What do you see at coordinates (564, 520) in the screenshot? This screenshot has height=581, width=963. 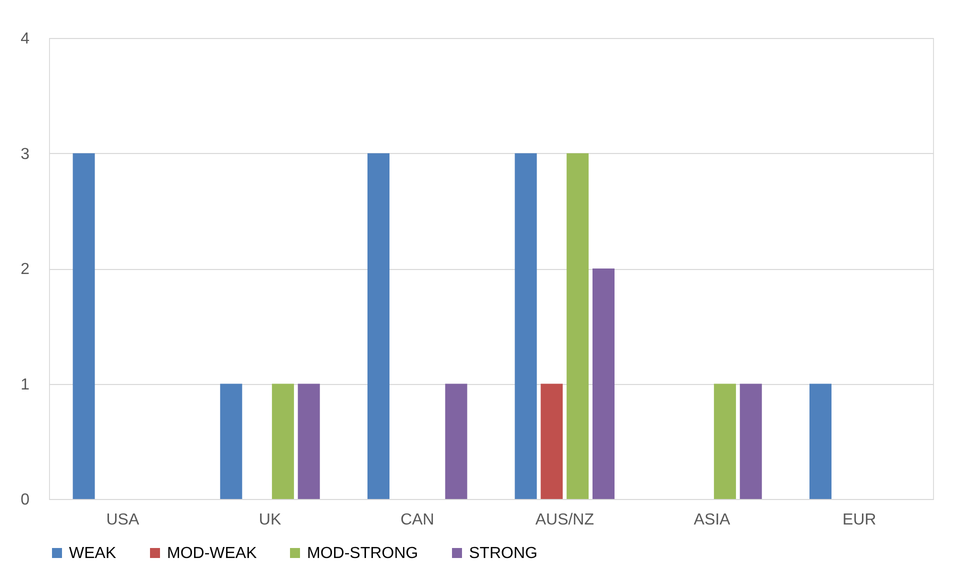 I see `x-tick-label: AUS/NZ` at bounding box center [564, 520].